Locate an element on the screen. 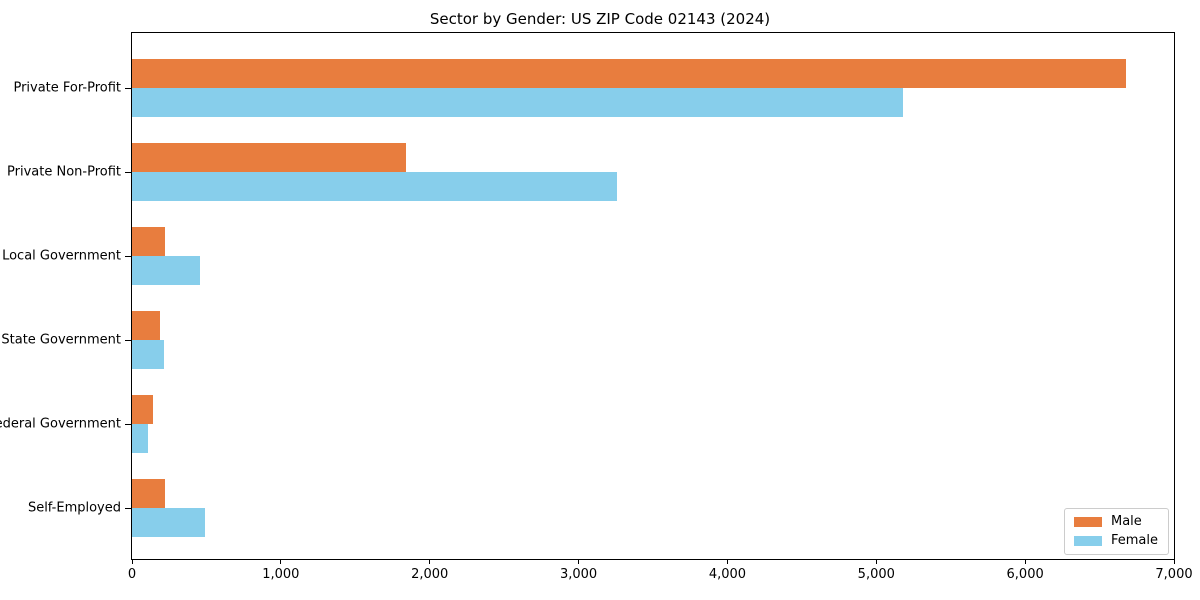 The width and height of the screenshot is (1200, 600). y-axis-label: Self-Employed is located at coordinates (74, 508).